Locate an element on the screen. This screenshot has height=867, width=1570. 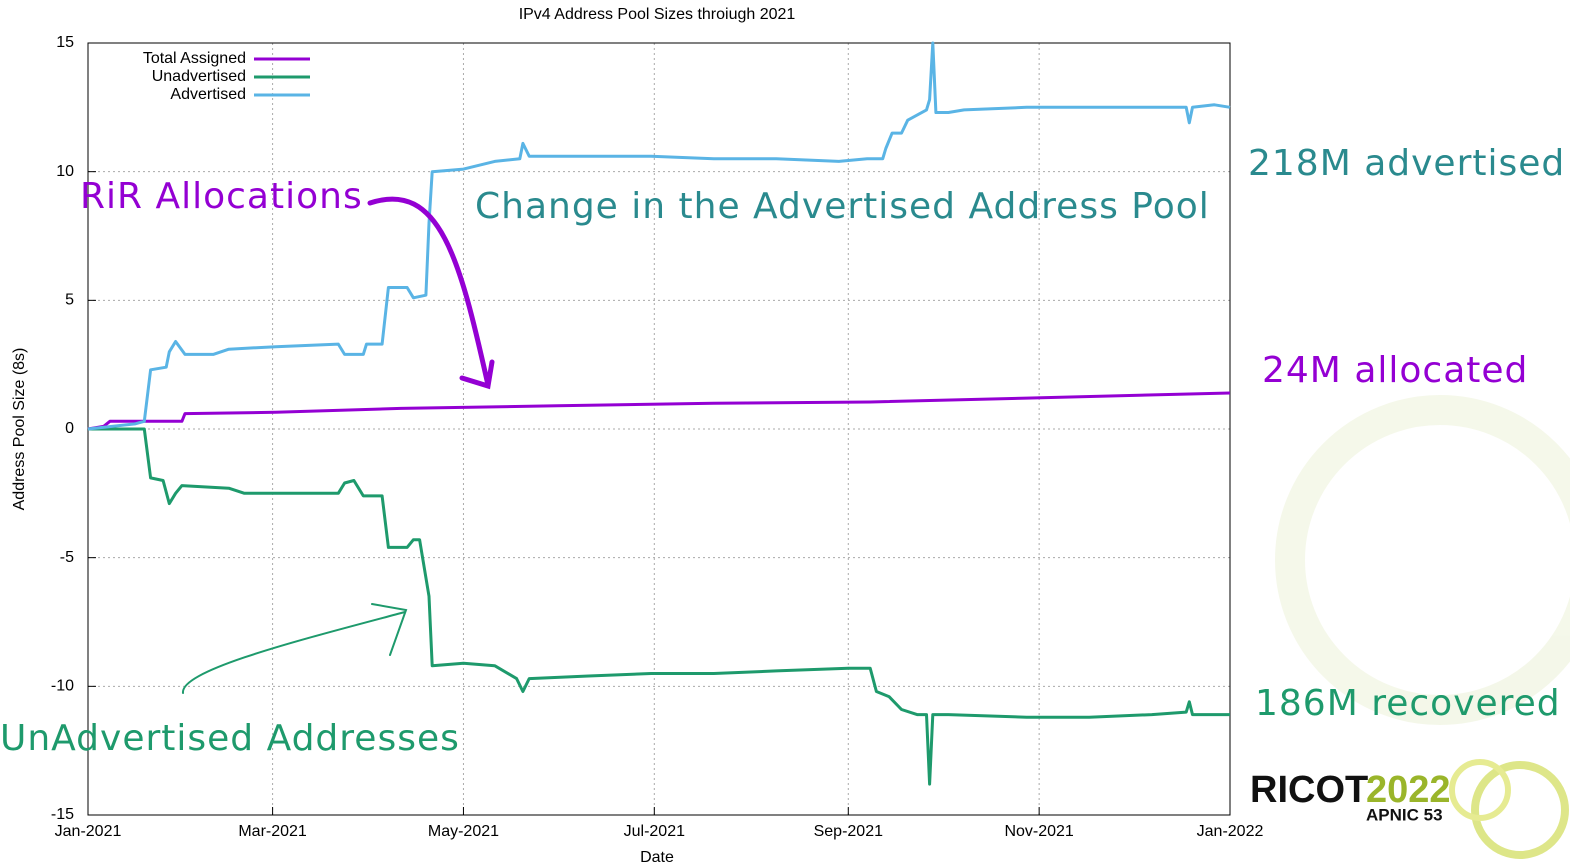
y-axis-label: Address Pool Size (8s) is located at coordinates (19, 429).